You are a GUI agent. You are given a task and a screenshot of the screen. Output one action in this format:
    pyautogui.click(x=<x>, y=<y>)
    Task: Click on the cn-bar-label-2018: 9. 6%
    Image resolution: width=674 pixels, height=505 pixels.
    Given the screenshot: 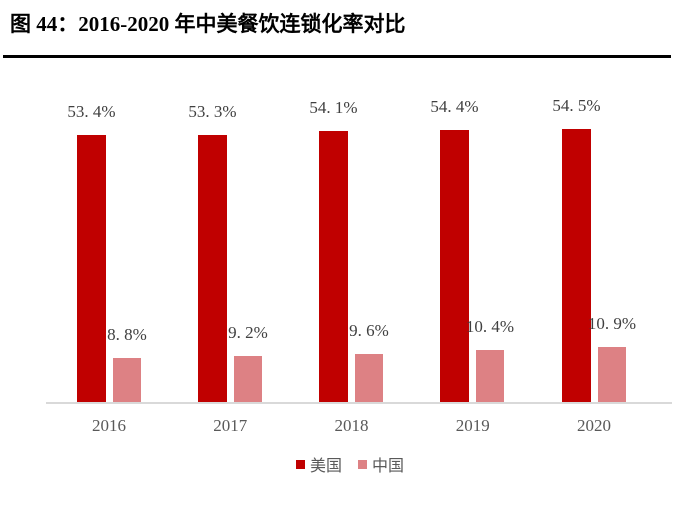 What is the action you would take?
    pyautogui.click(x=369, y=330)
    